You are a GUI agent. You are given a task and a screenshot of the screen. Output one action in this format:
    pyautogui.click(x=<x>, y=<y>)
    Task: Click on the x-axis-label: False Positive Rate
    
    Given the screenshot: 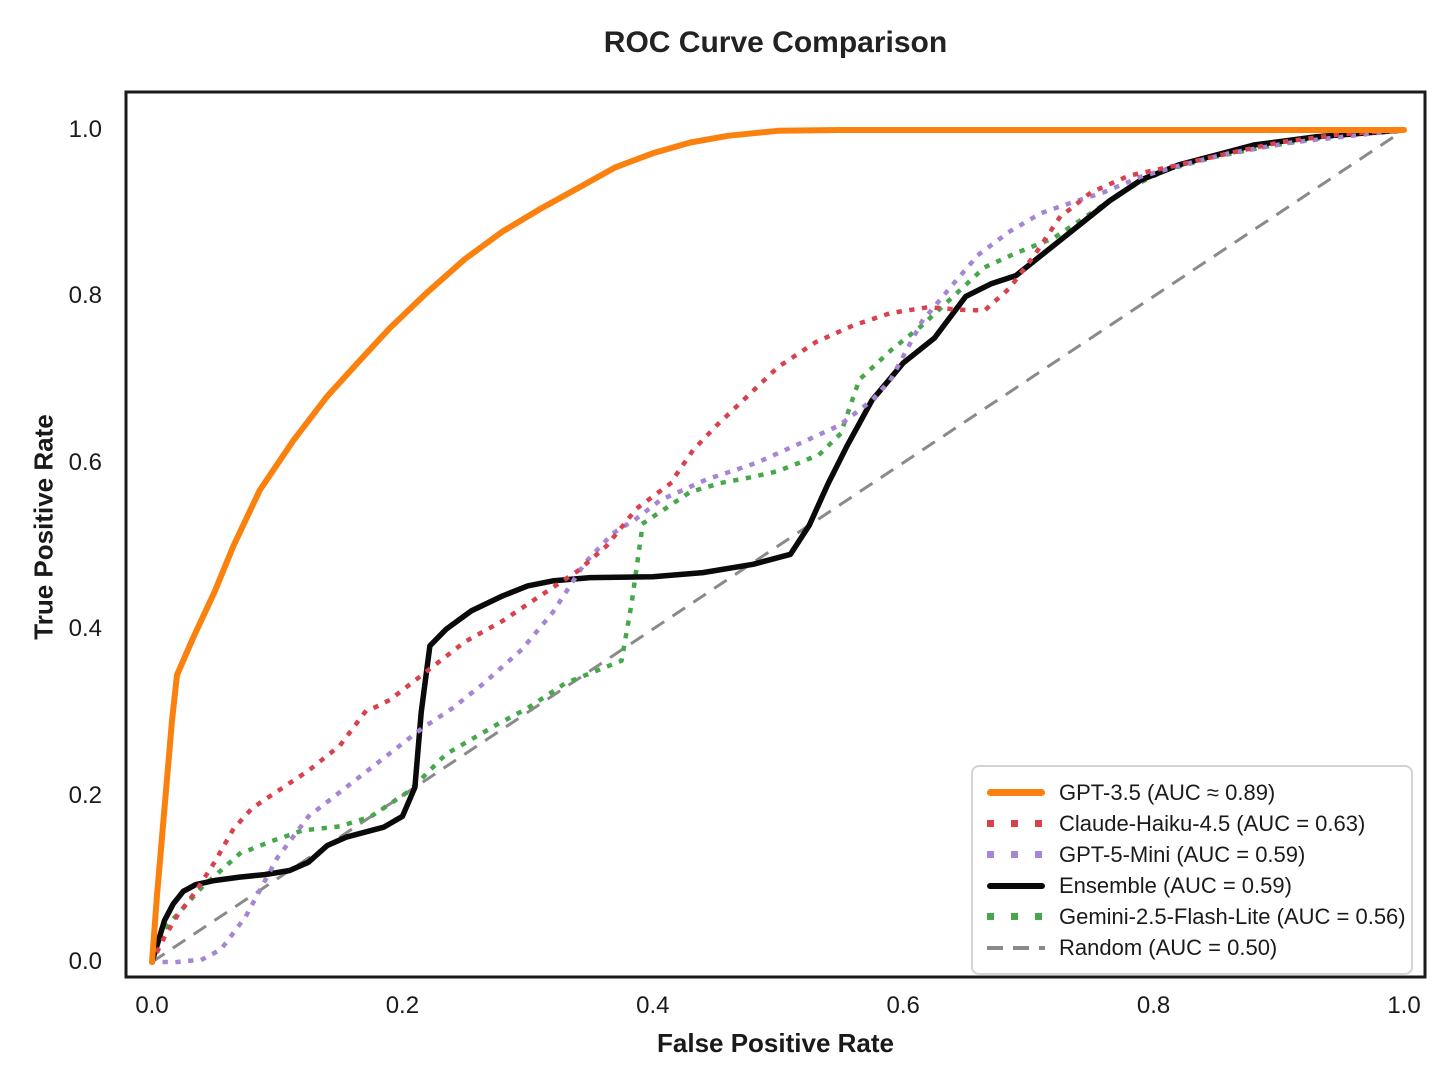 What is the action you would take?
    pyautogui.click(x=775, y=1043)
    